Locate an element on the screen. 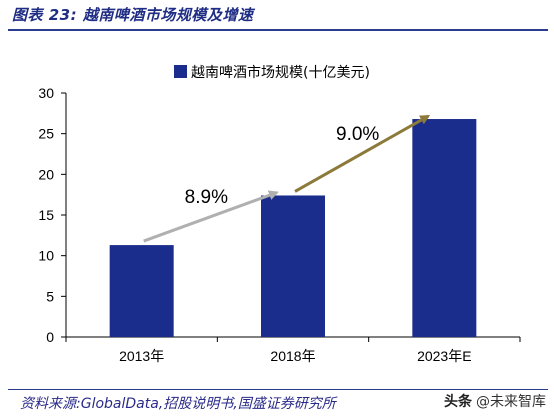  legend: 越南啤酒市场规模(十亿美元) is located at coordinates (272, 72).